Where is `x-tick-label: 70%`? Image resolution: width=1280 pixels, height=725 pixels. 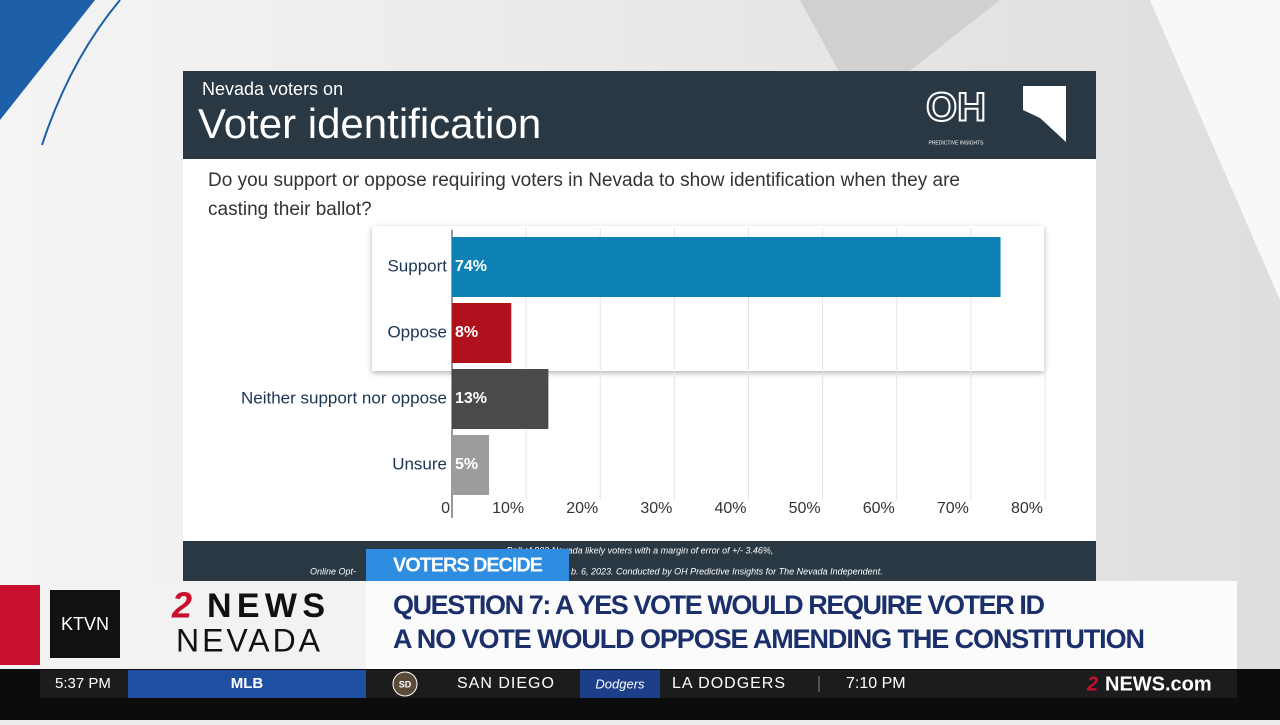 x-tick-label: 70% is located at coordinates (953, 508).